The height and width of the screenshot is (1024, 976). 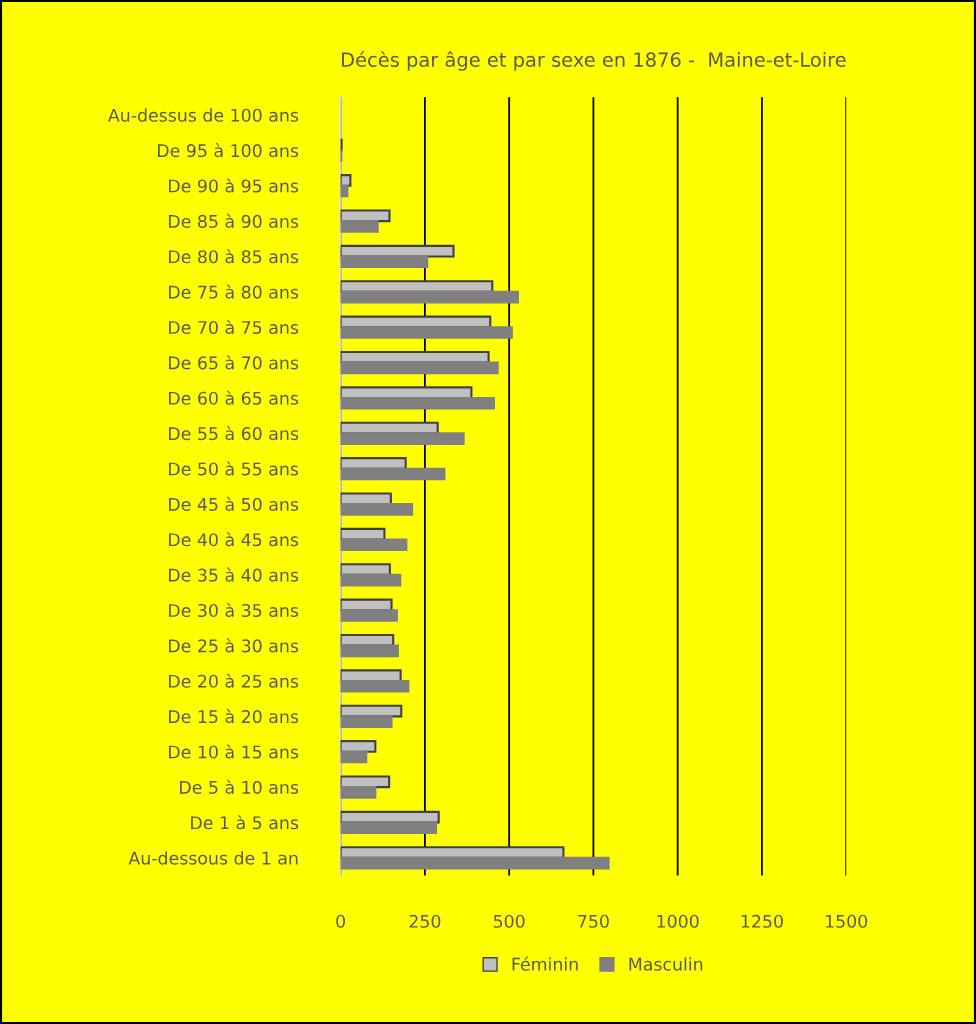 What do you see at coordinates (234, 680) in the screenshot?
I see `y-tick-label: De 20 à 25 ans` at bounding box center [234, 680].